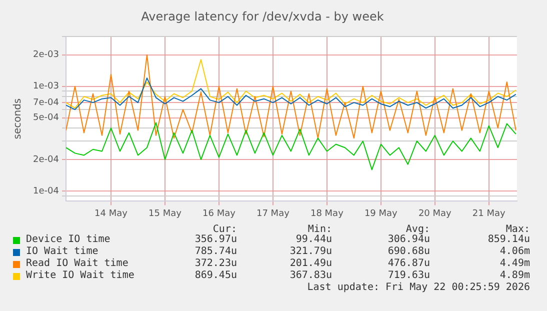 The image size is (547, 311). I want to click on chart-title: Average latency for /dev/xvda - by week, so click(262, 16).